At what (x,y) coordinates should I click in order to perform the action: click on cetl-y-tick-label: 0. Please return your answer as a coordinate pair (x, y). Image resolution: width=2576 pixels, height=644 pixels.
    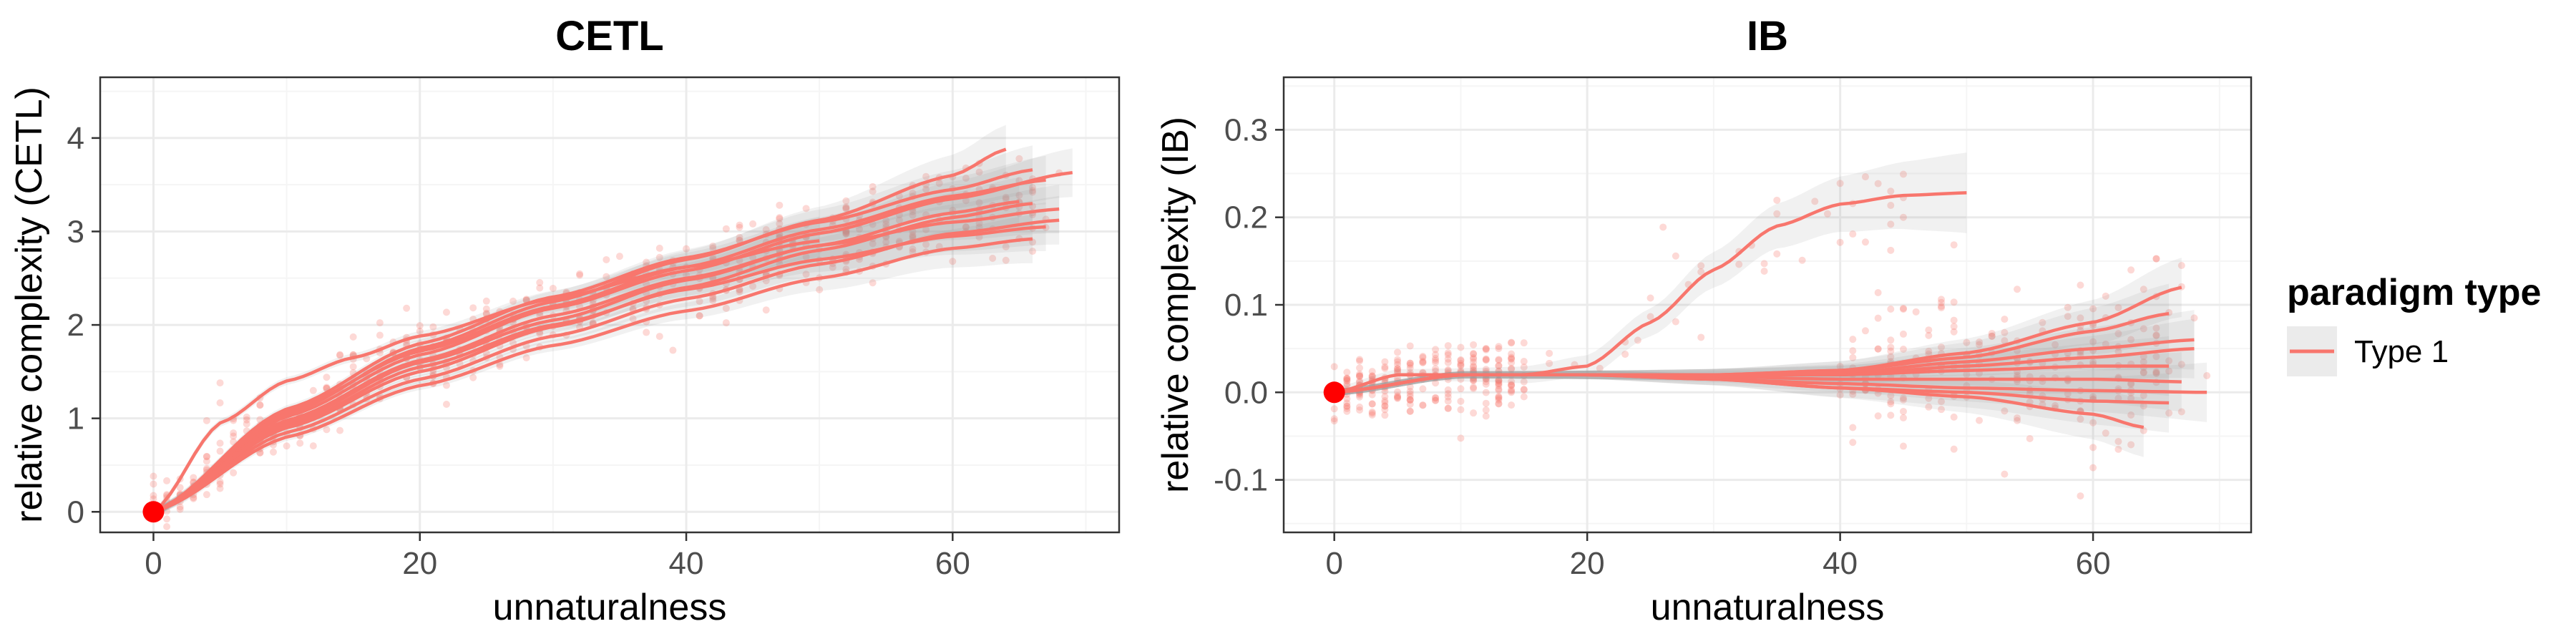
    Looking at the image, I should click on (75, 512).